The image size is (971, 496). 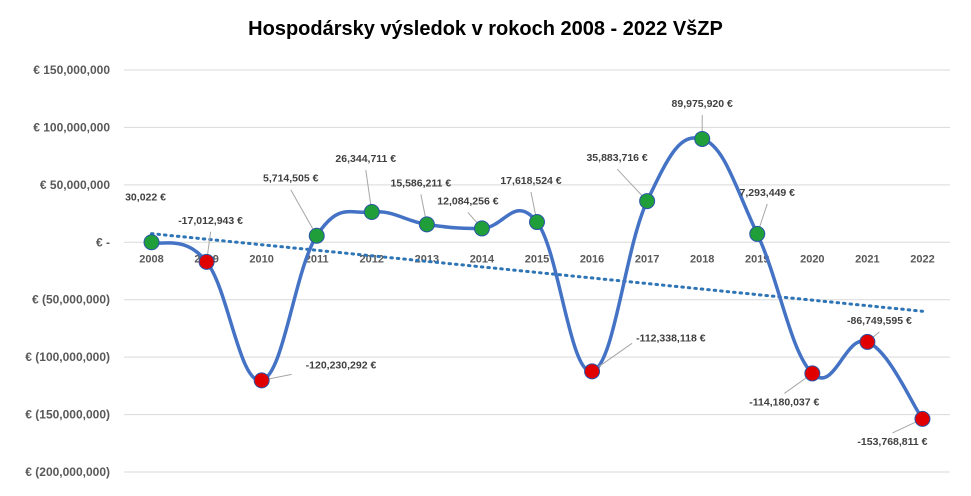 What do you see at coordinates (671, 338) in the screenshot?
I see `data-label: -112,338,118 €` at bounding box center [671, 338].